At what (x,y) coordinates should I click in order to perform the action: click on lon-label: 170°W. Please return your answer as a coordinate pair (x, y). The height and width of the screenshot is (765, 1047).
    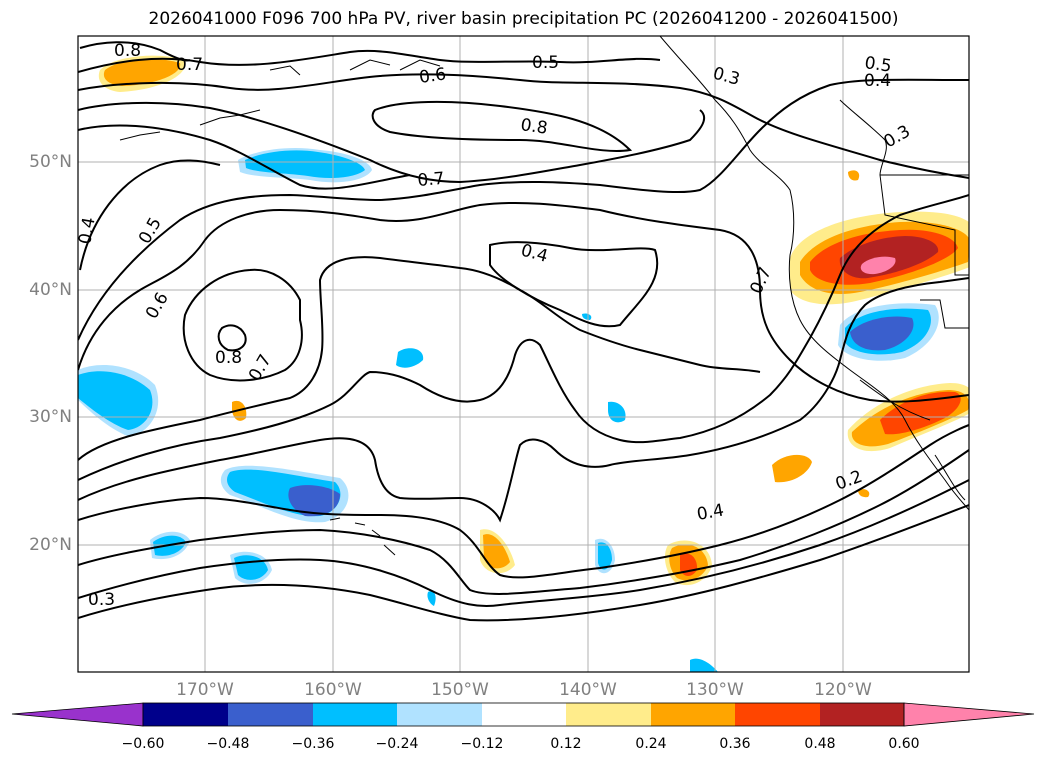
    Looking at the image, I should click on (205, 690).